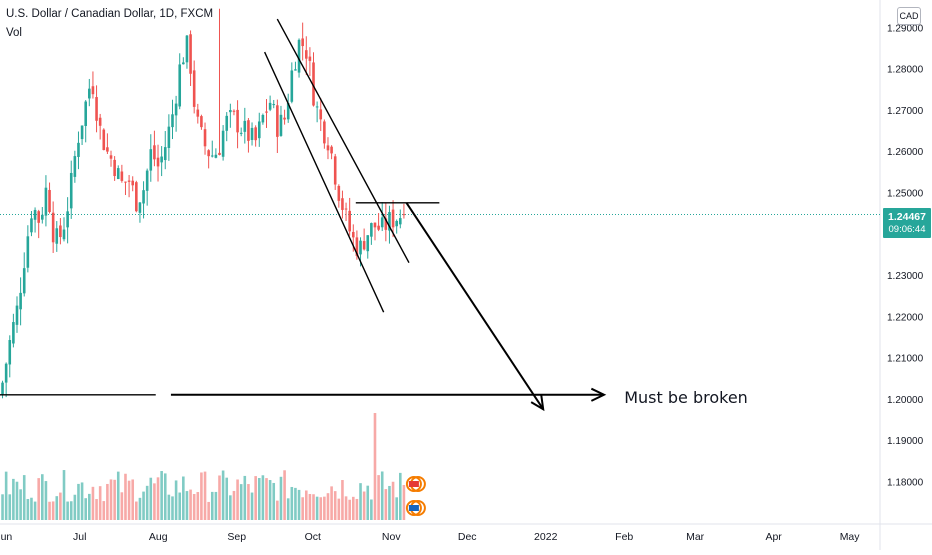 The height and width of the screenshot is (555, 932). What do you see at coordinates (850, 537) in the screenshot?
I see `time-tick-label: May` at bounding box center [850, 537].